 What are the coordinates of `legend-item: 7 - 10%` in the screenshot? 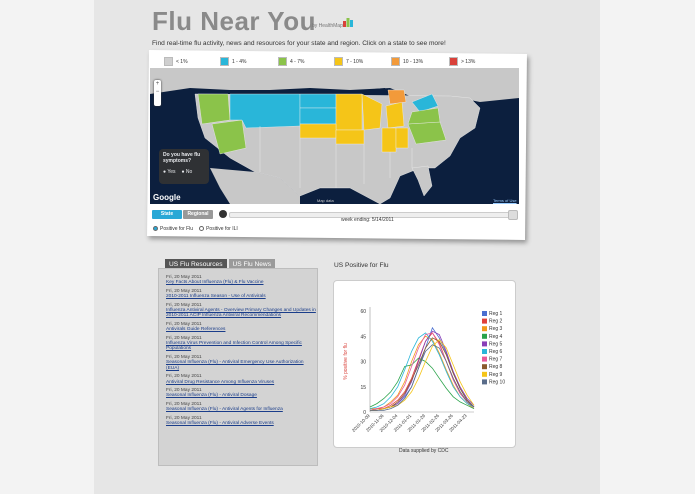 It's located at (348, 61).